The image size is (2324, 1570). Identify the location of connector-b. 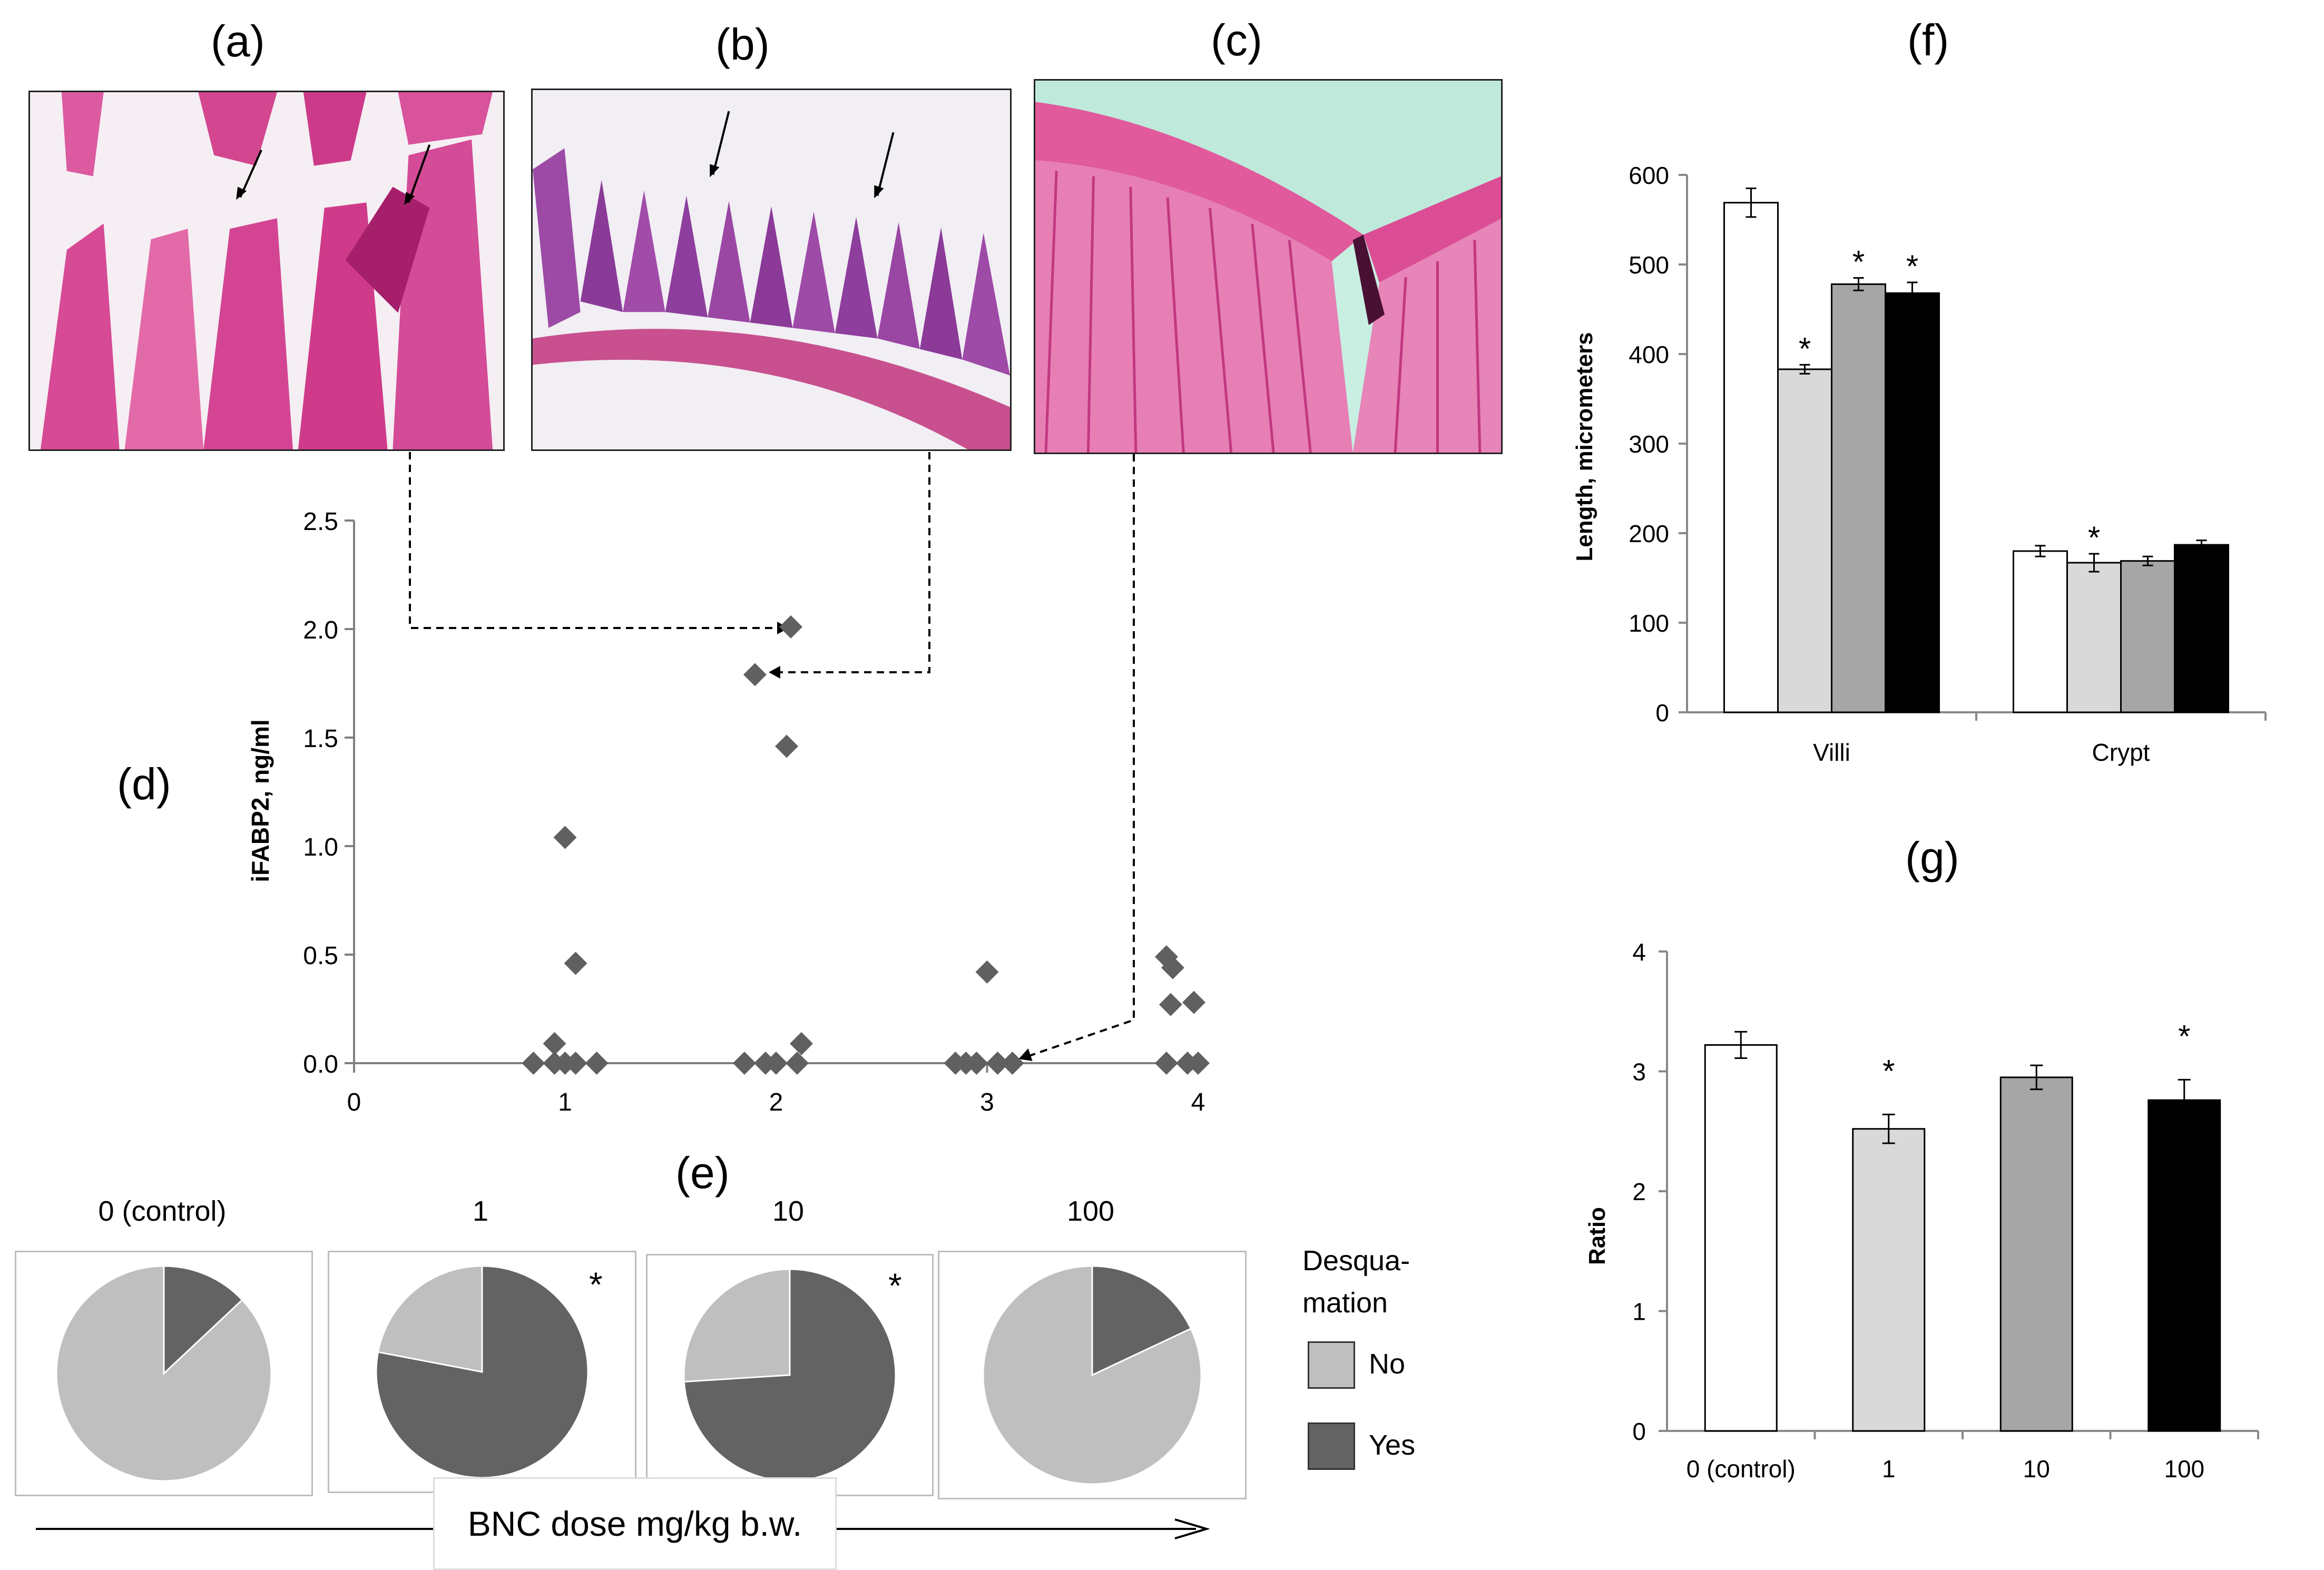
(855, 562).